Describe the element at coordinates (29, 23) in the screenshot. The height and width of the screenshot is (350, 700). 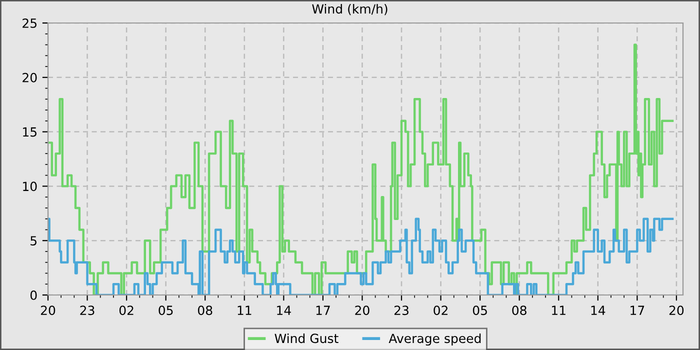
I see `y-tick-label: 25` at that location.